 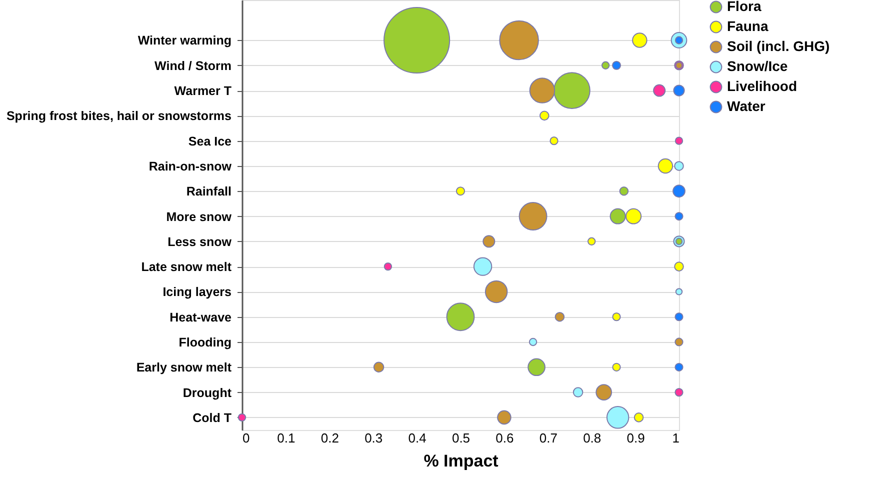 I want to click on x-tick-label: 0.7, so click(x=548, y=438).